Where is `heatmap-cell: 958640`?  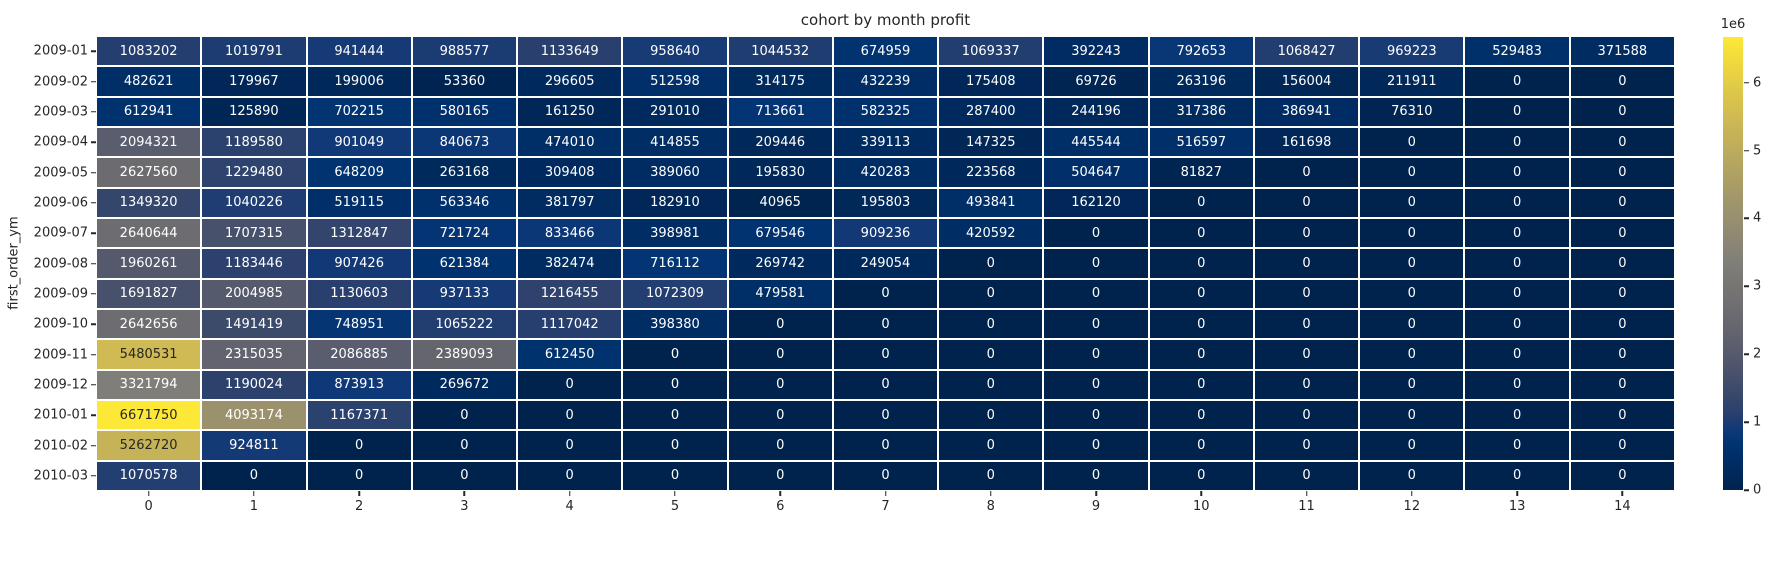 heatmap-cell: 958640 is located at coordinates (675, 51).